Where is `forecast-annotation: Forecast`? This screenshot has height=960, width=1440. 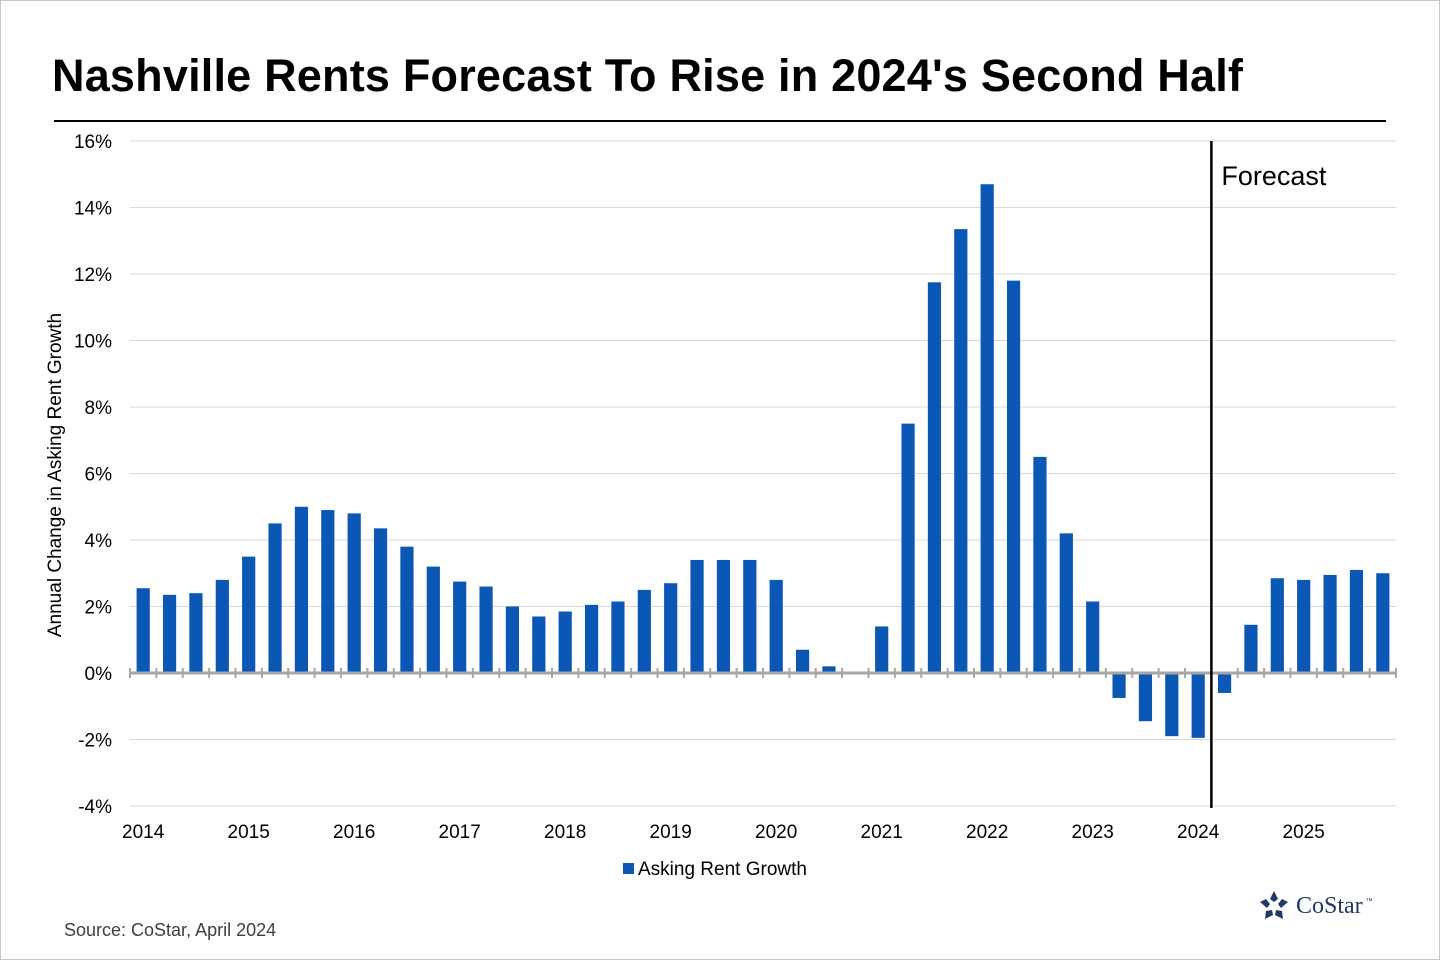
forecast-annotation: Forecast is located at coordinates (1268, 474).